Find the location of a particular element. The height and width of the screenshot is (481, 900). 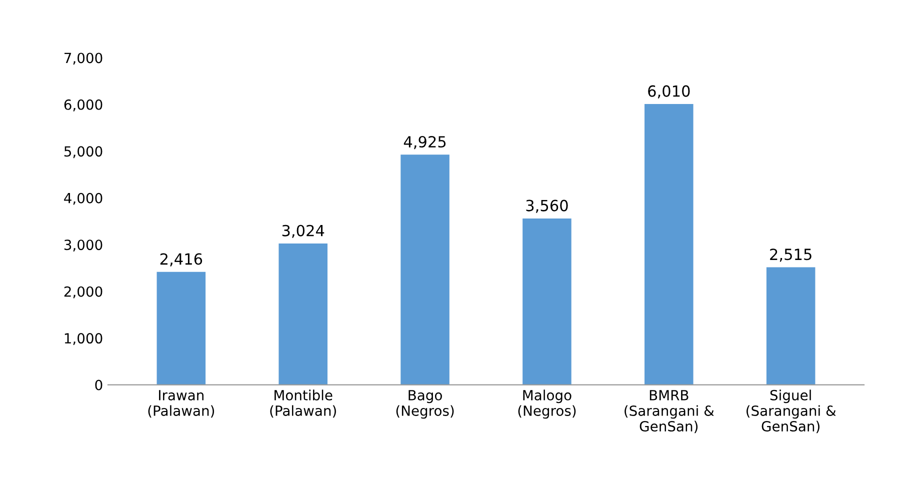

y-tick-label: 3,000 is located at coordinates (83, 246).